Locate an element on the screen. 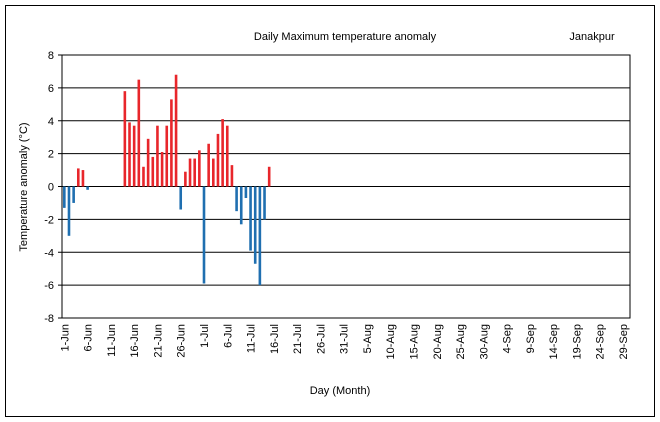  x-tick-label: 11-Jun is located at coordinates (112, 340).